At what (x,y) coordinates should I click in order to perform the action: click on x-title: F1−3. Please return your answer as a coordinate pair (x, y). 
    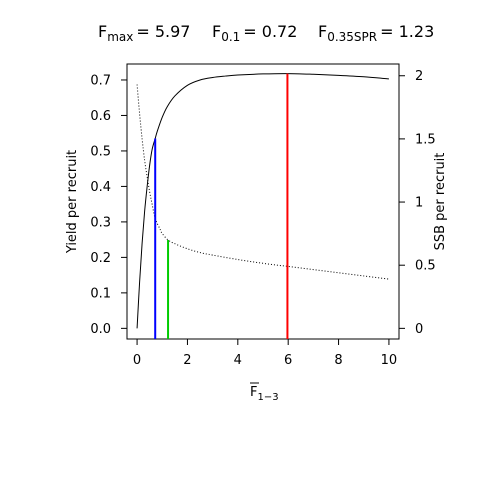
    Looking at the image, I should click on (264, 392).